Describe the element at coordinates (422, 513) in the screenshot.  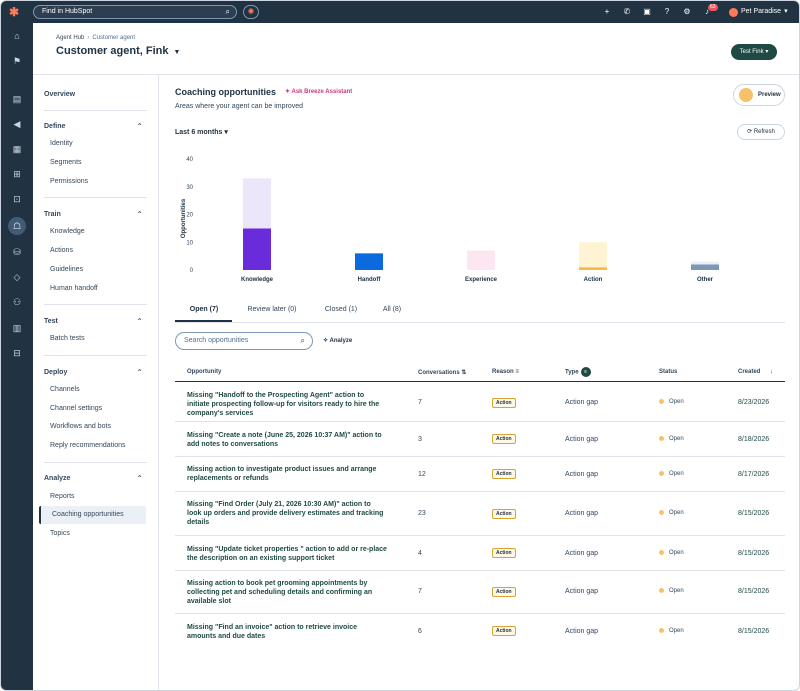
I see `conversations-count: 23` at that location.